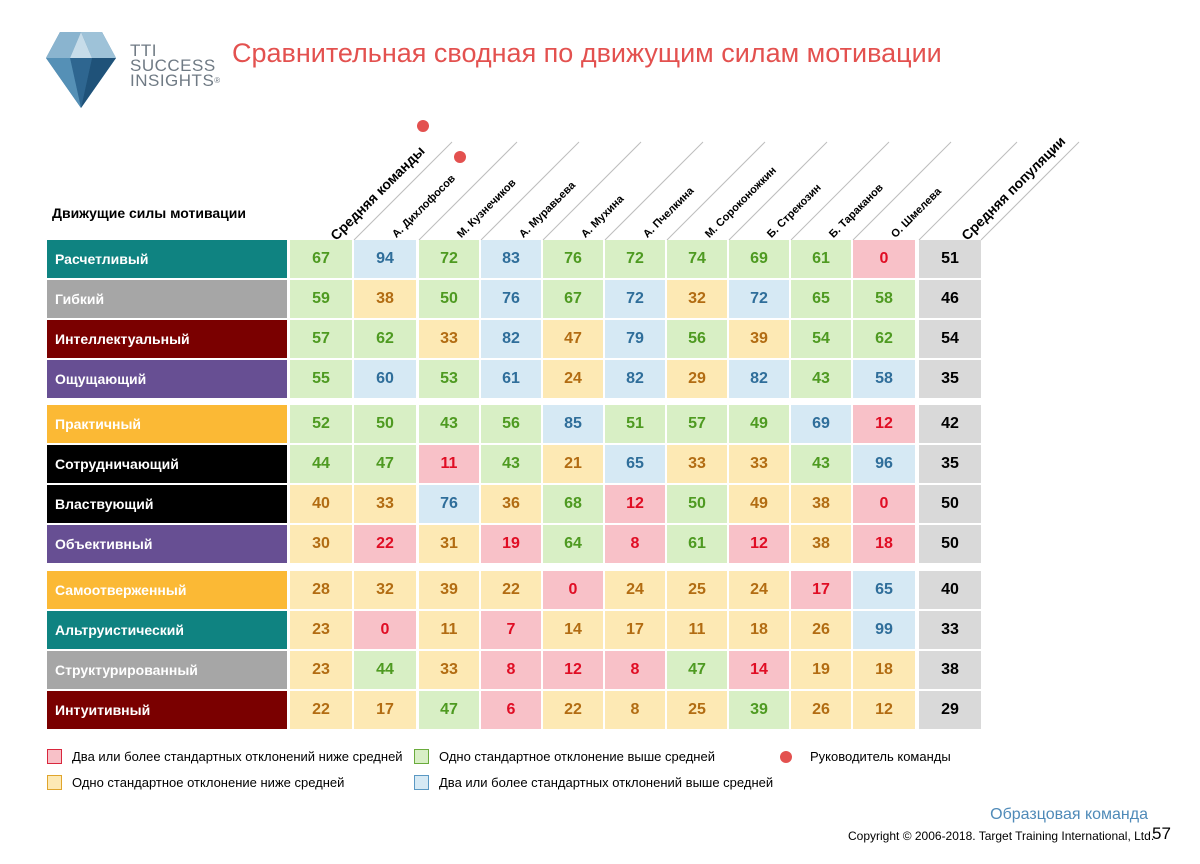 The image size is (1200, 864). Describe the element at coordinates (424, 206) in the screenshot. I see `column-header-text: А. Дихлофосов` at that location.